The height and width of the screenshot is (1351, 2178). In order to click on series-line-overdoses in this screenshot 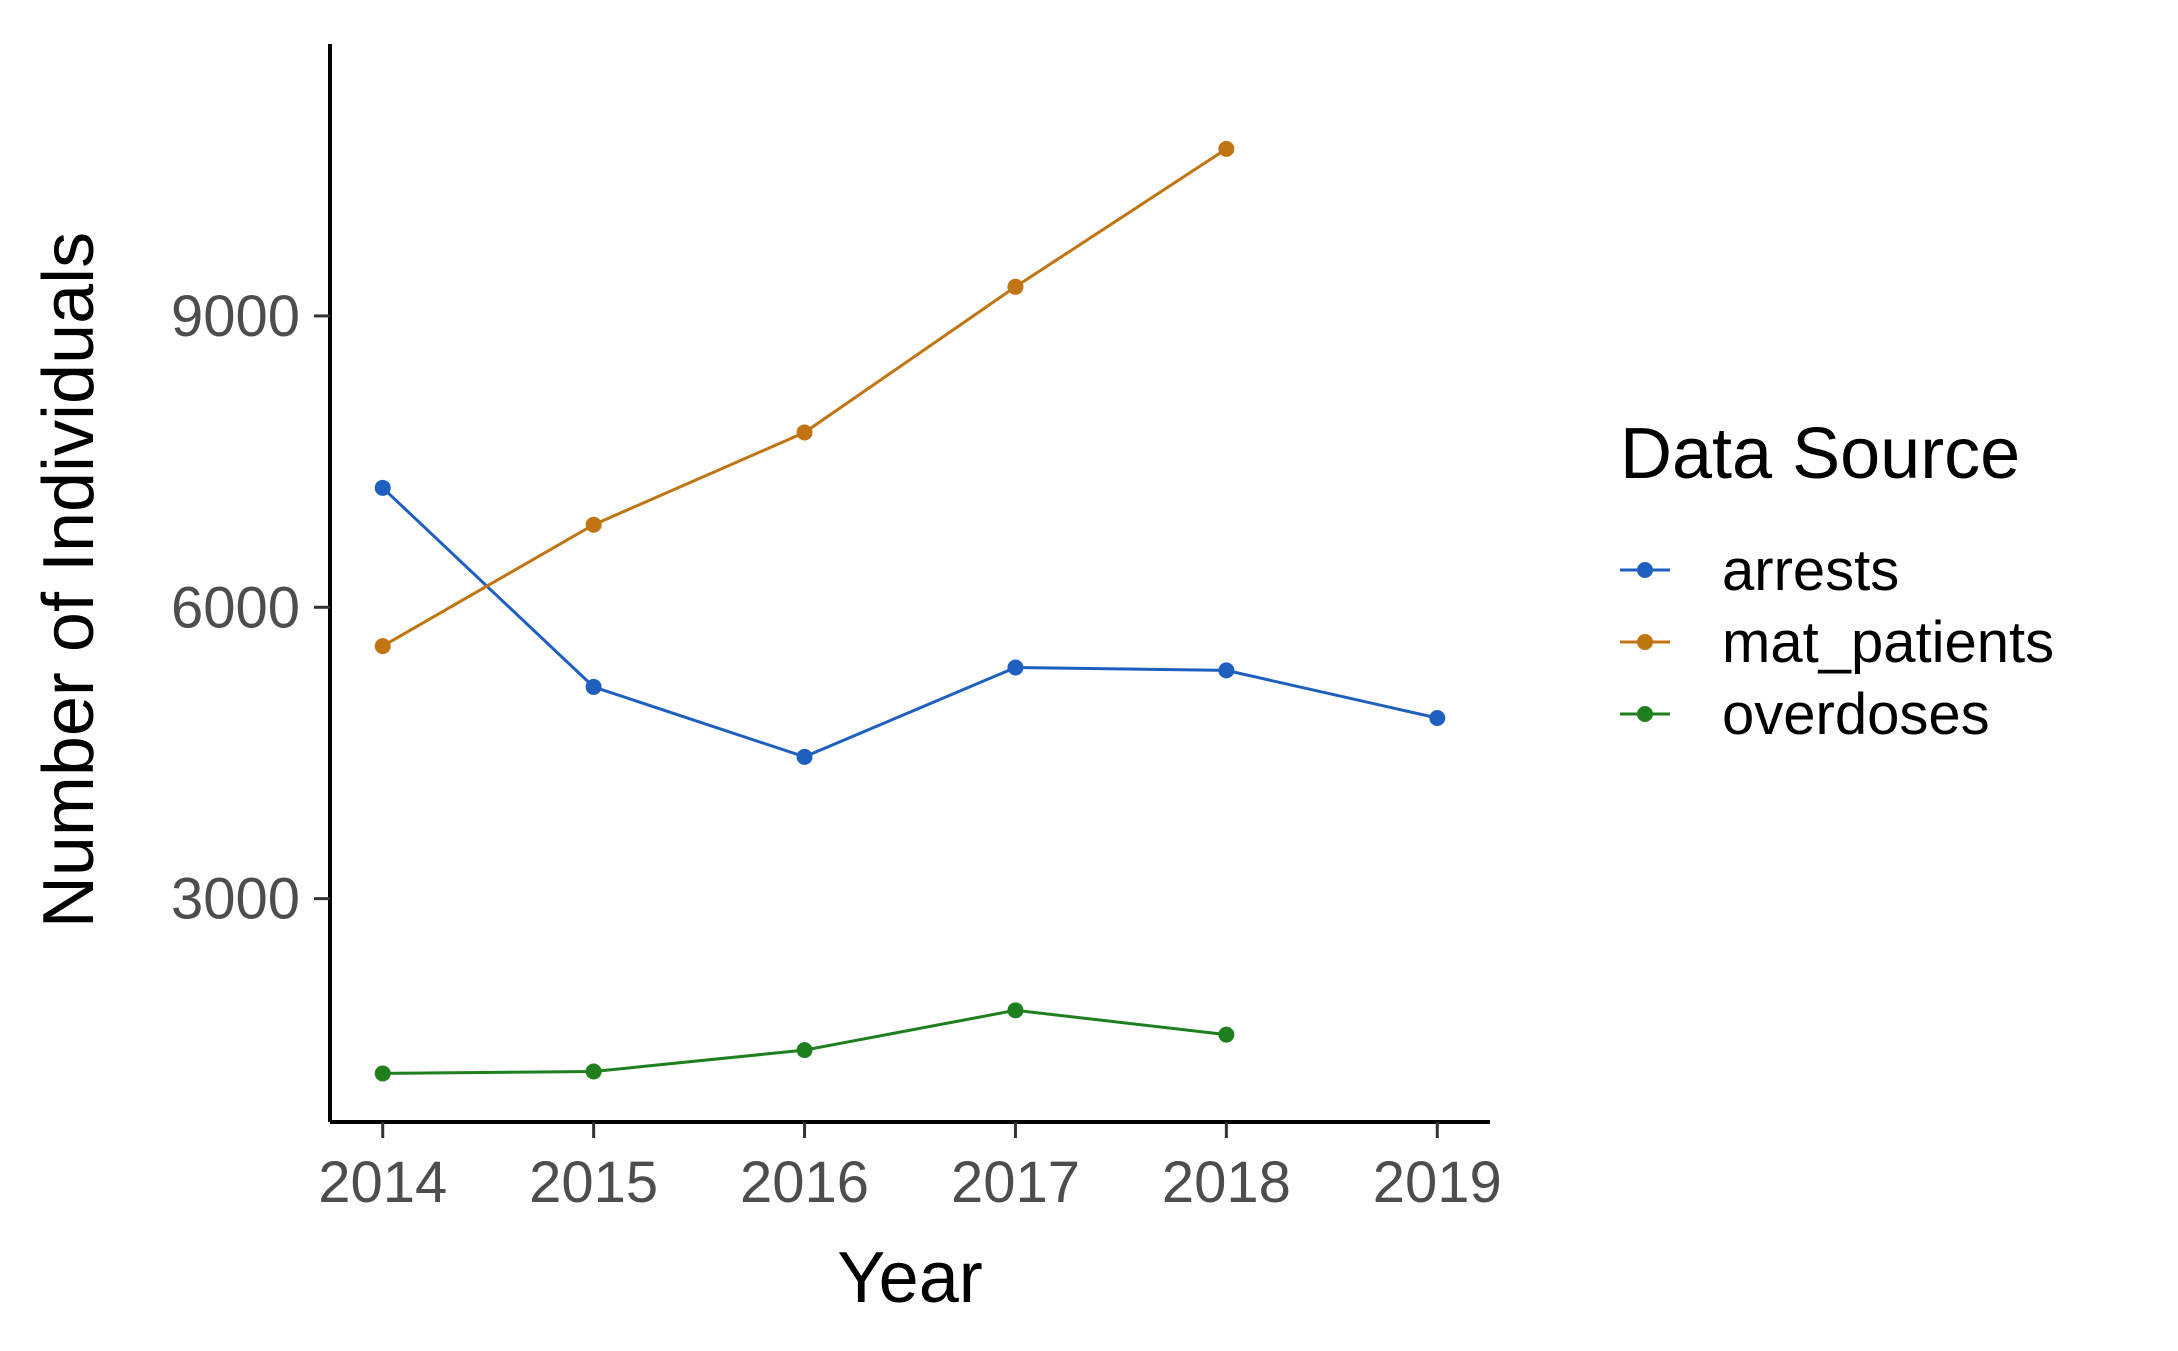, I will do `click(804, 1041)`.